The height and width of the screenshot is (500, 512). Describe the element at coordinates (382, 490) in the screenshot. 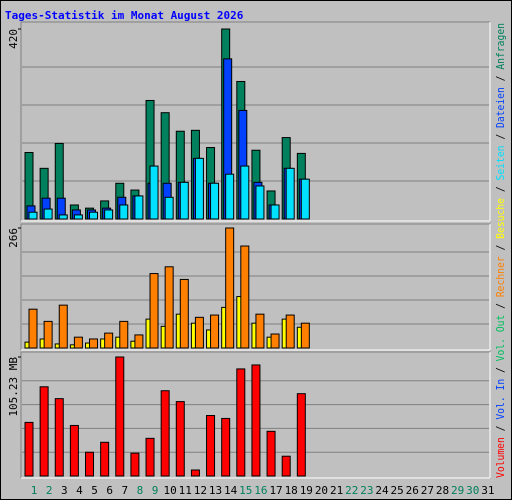

I see `x-tick-label: 24` at that location.